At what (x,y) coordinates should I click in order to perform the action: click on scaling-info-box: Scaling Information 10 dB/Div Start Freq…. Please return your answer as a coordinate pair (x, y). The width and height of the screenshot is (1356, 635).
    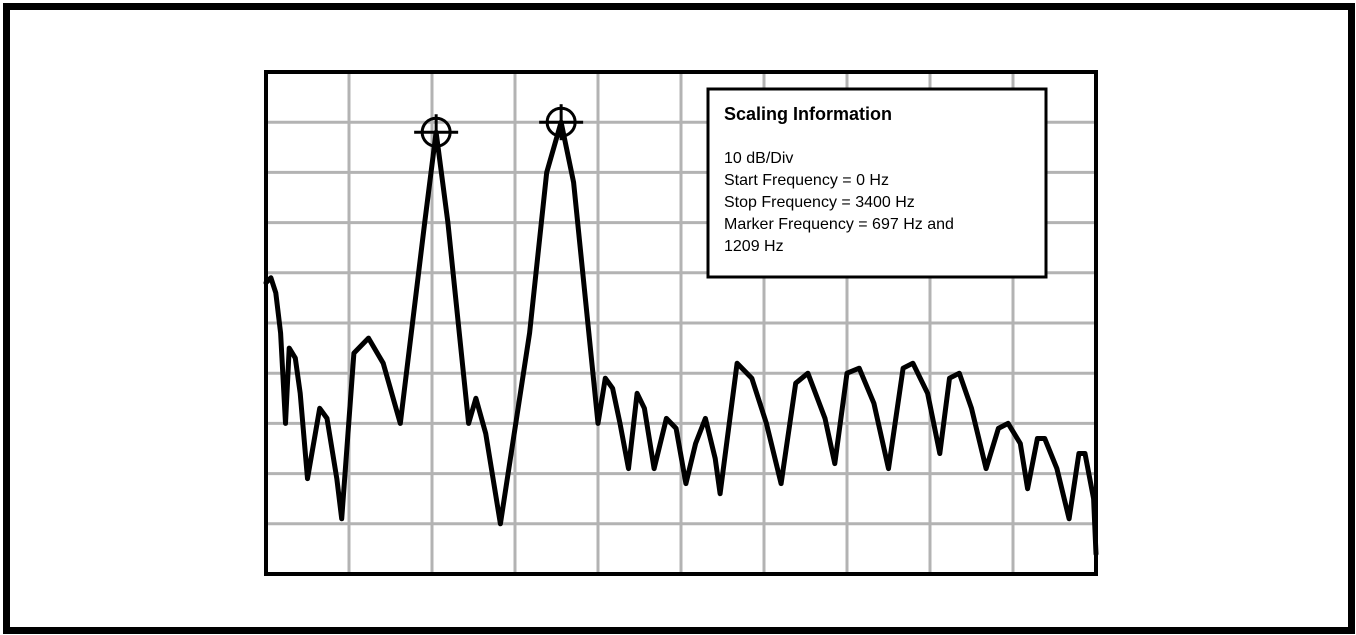
    Looking at the image, I should click on (877, 183).